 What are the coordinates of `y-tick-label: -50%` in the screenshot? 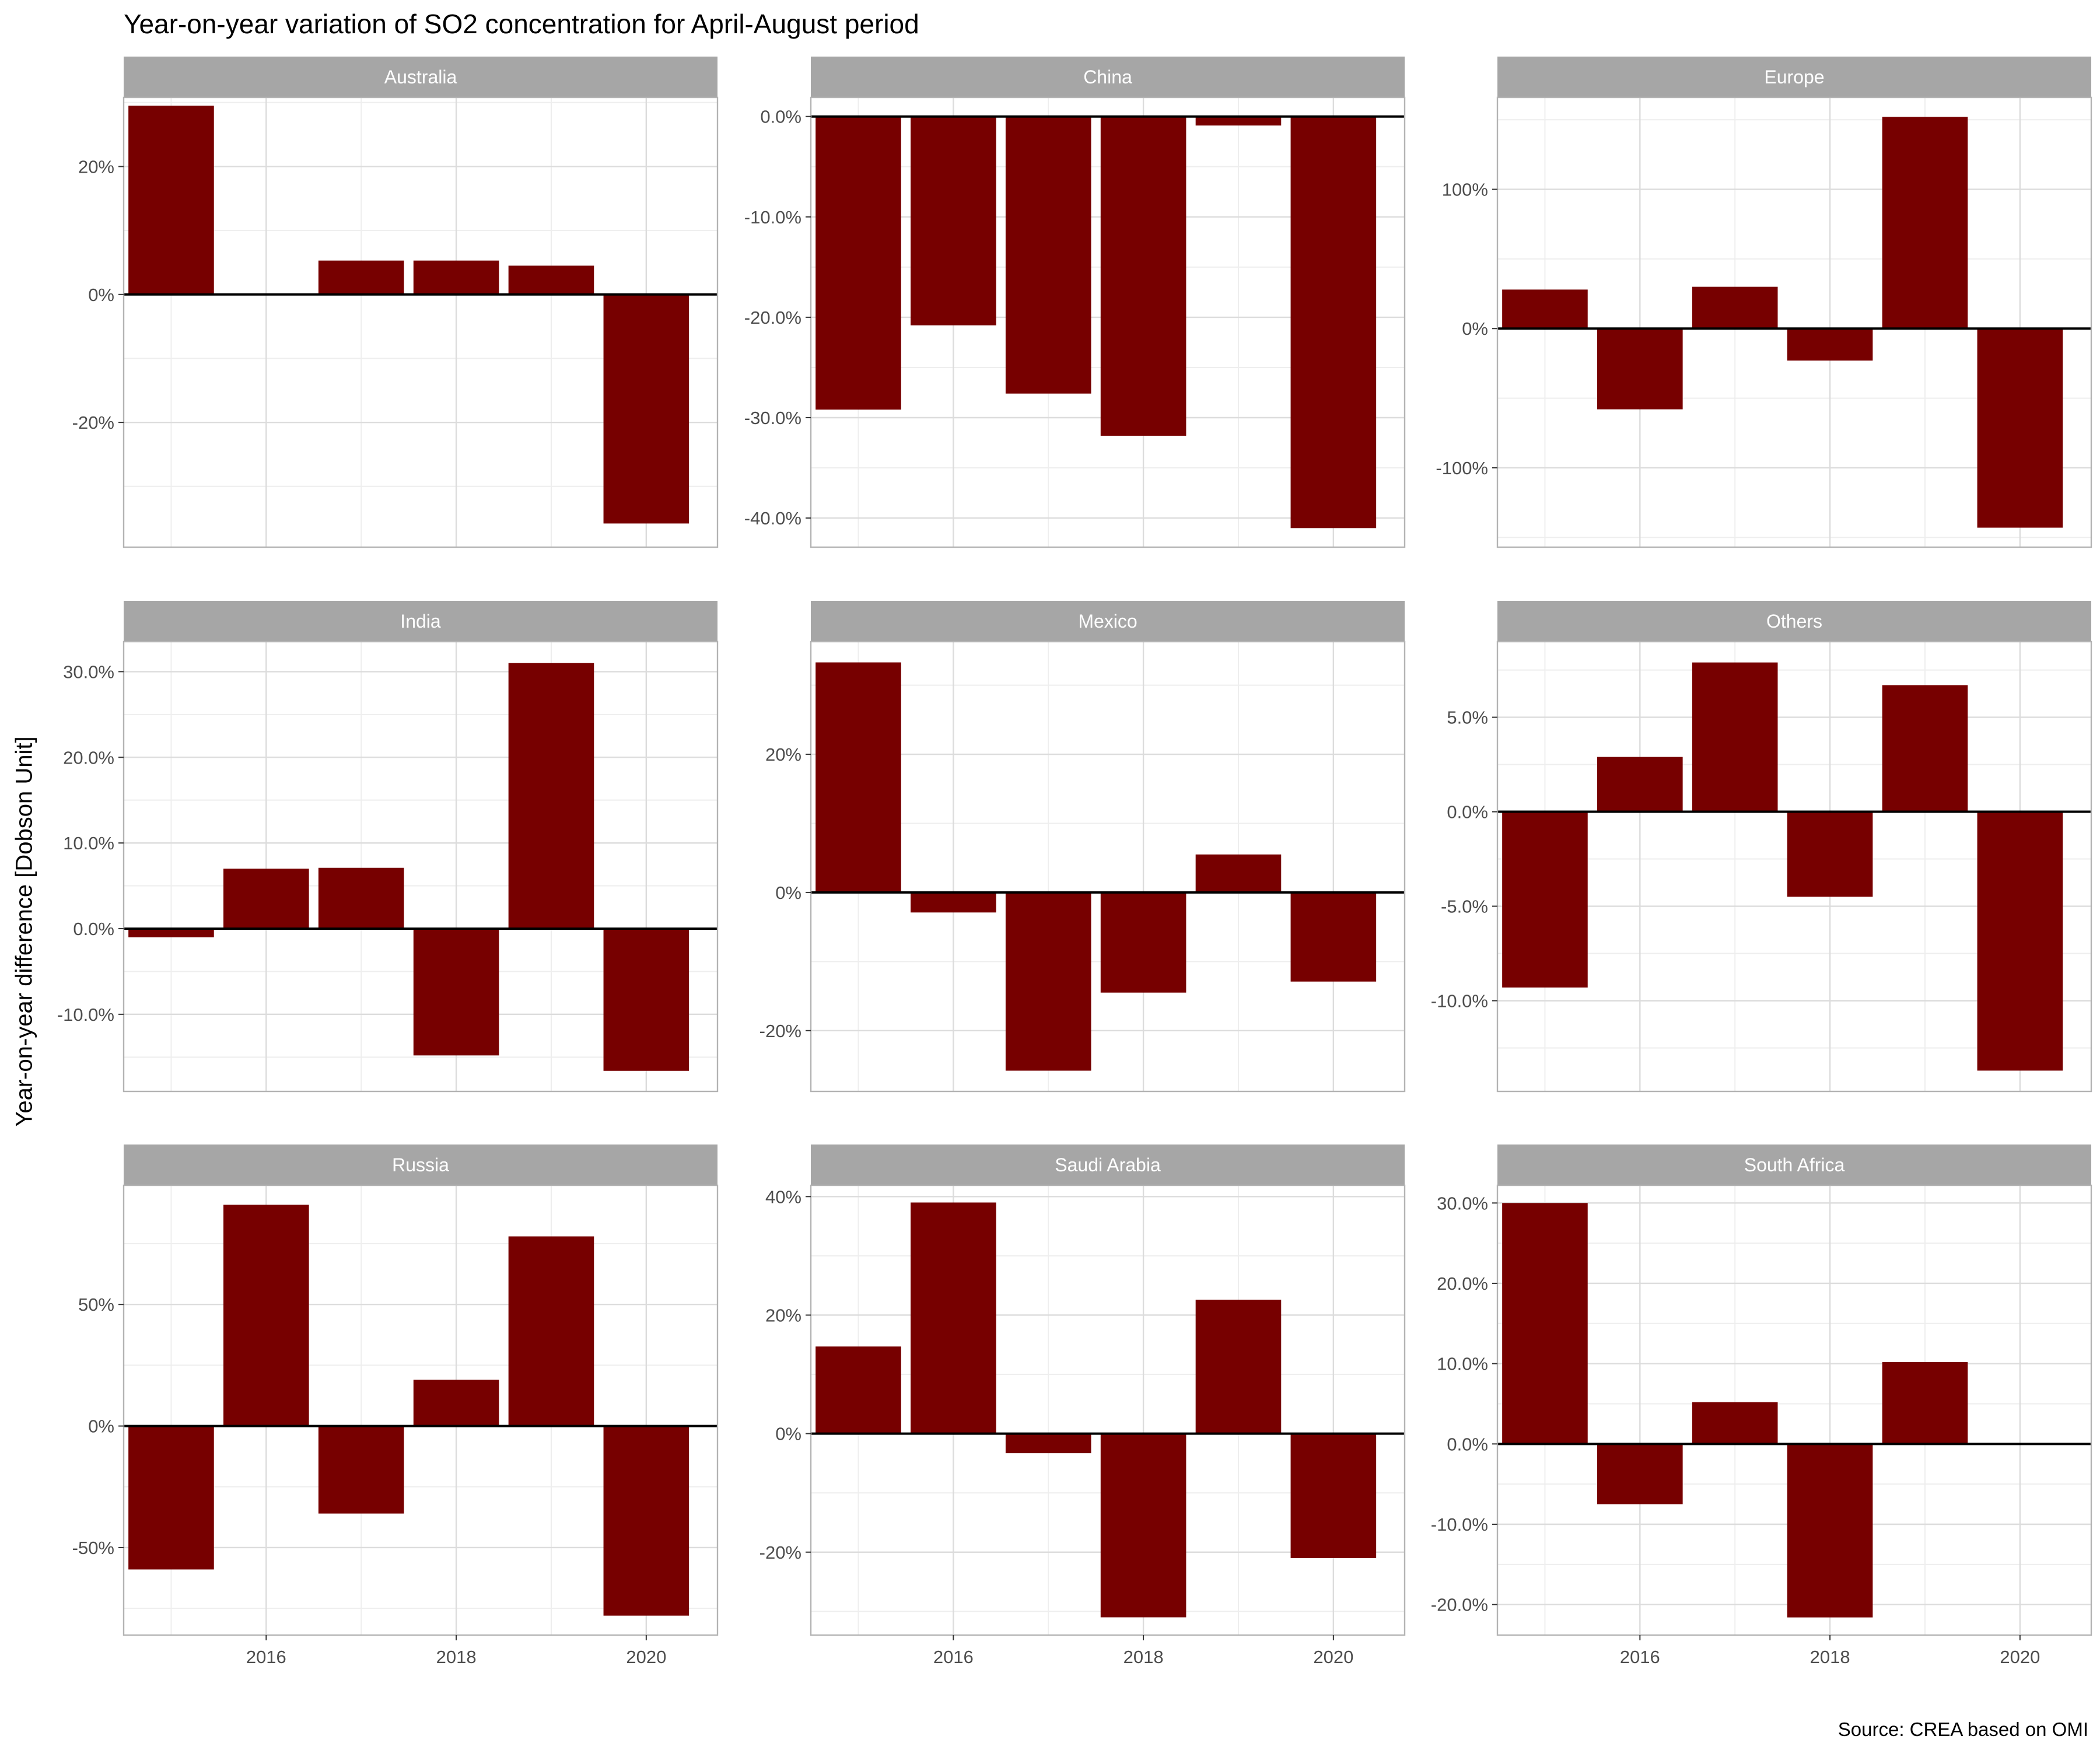 It's located at (93, 1548).